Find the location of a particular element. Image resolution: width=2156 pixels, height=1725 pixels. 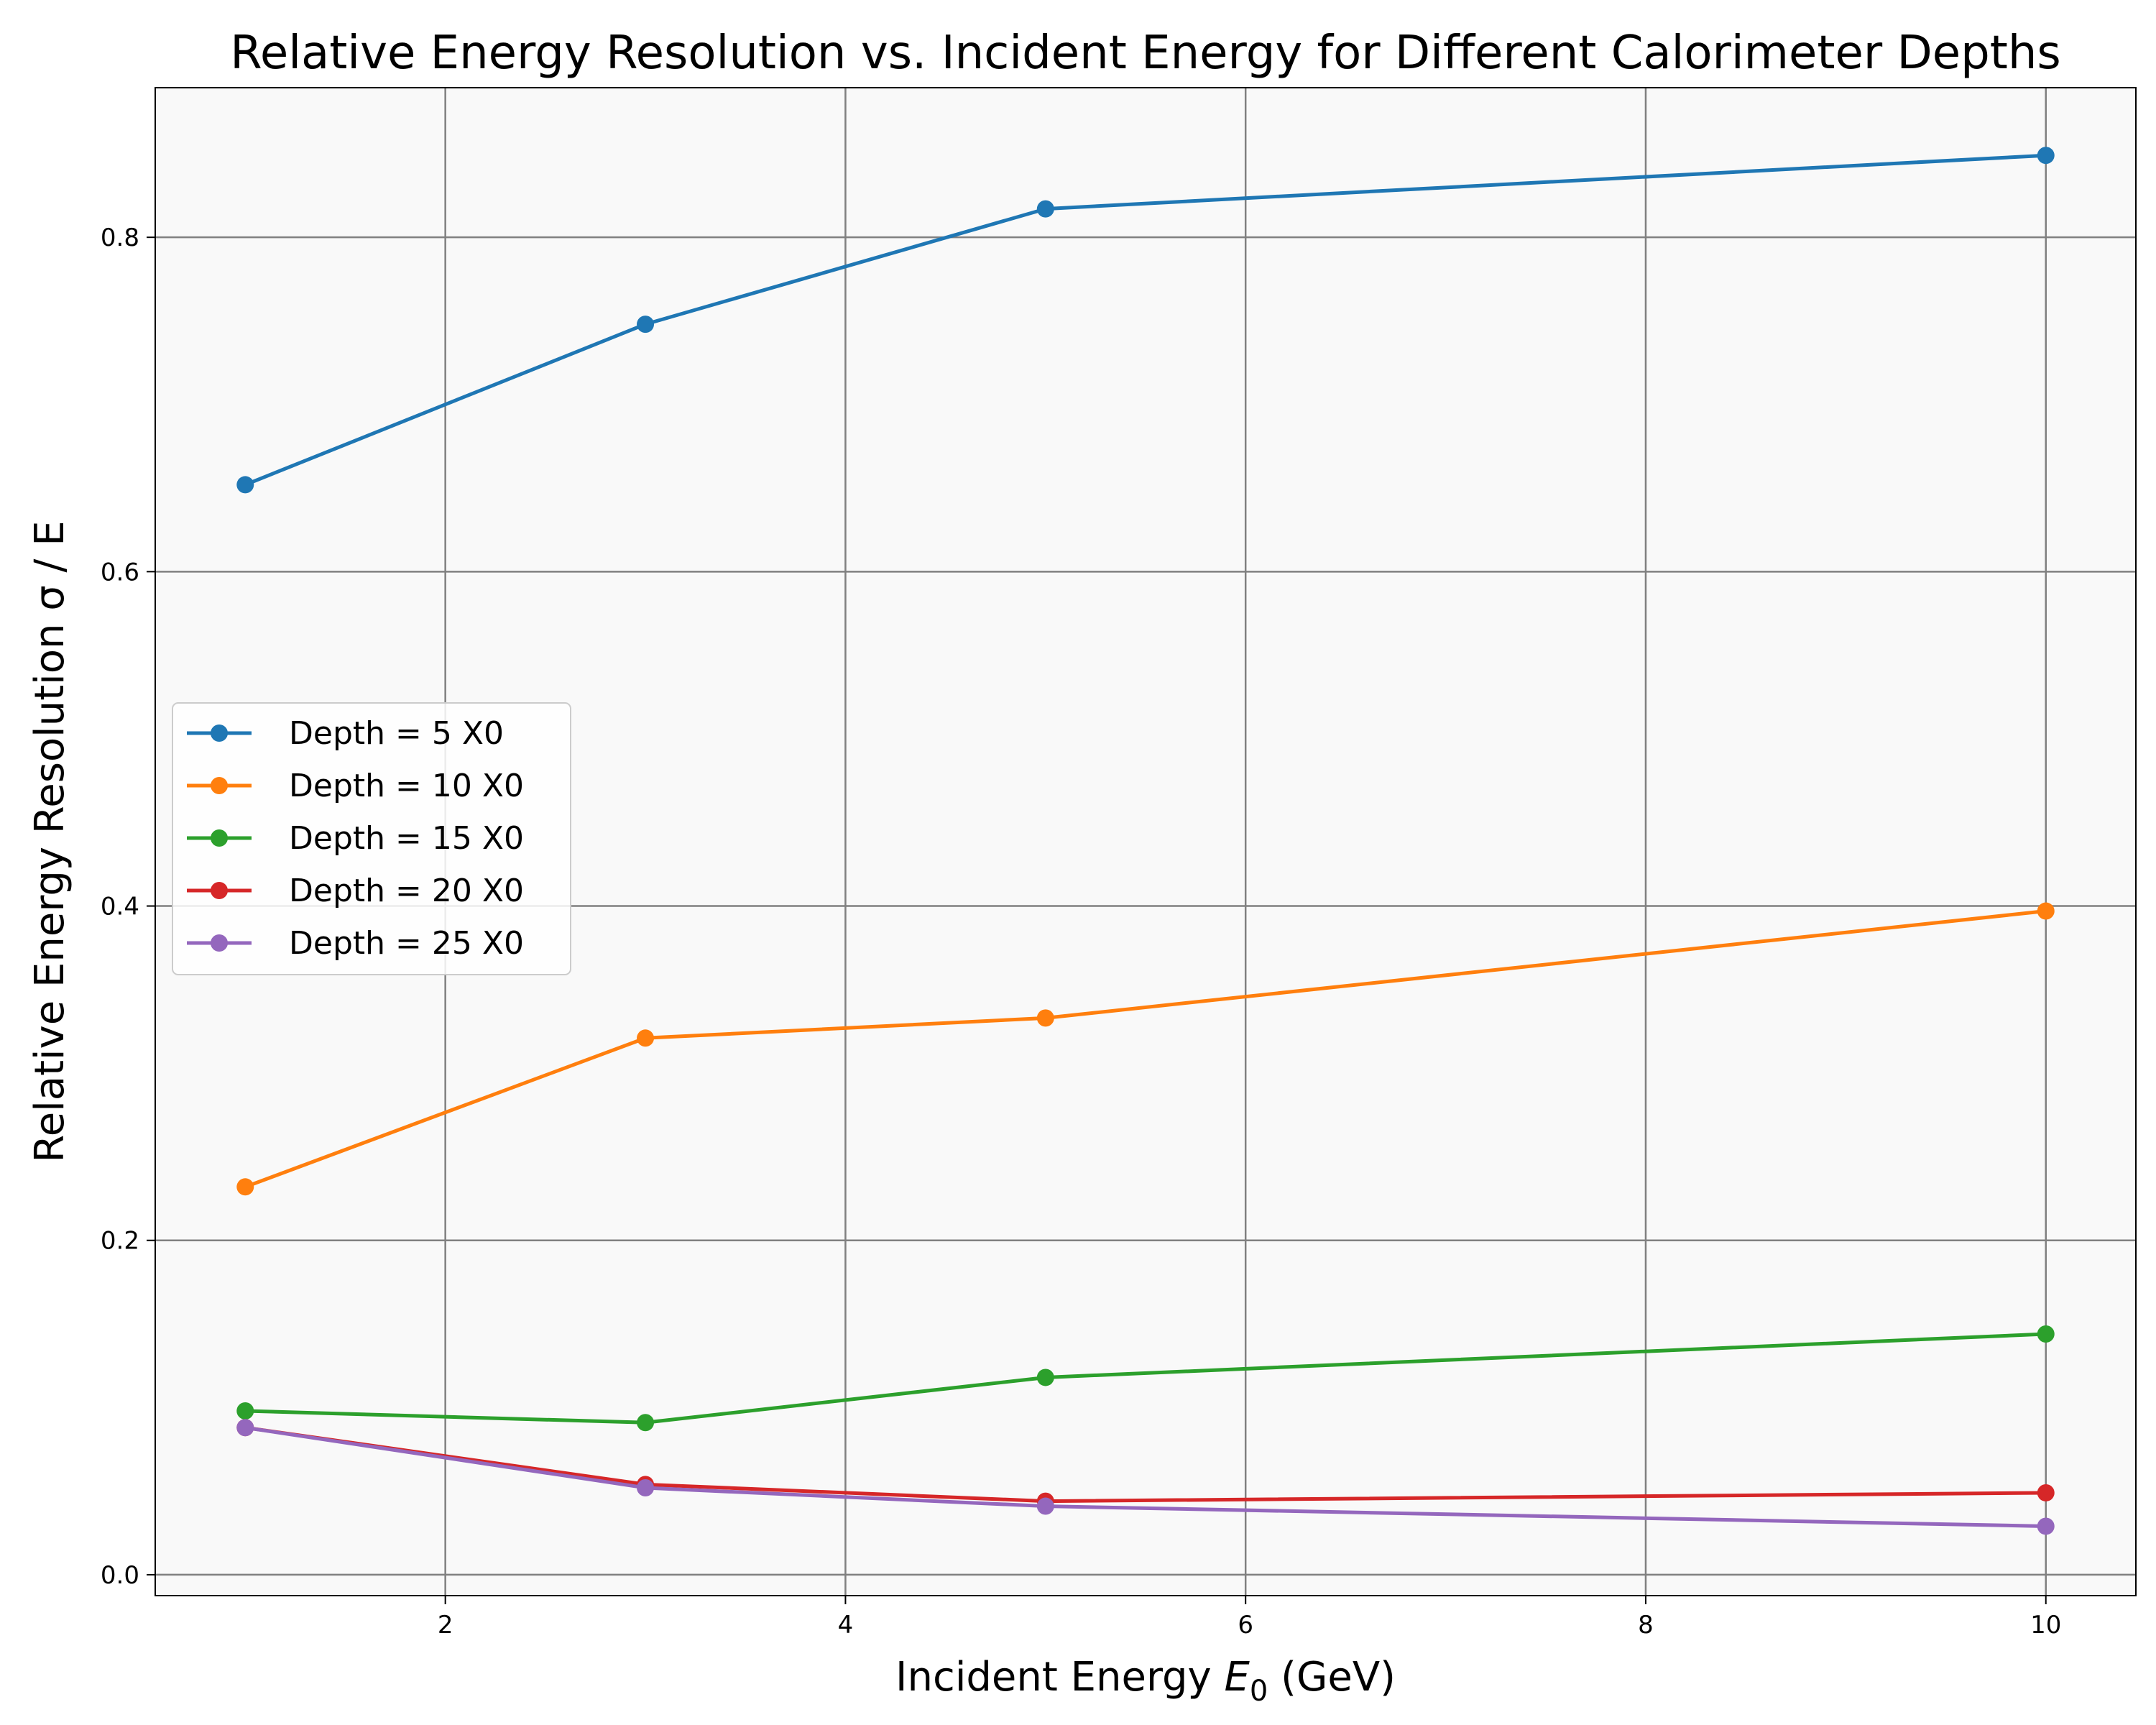

x-tick-label: 2 is located at coordinates (445, 1625).